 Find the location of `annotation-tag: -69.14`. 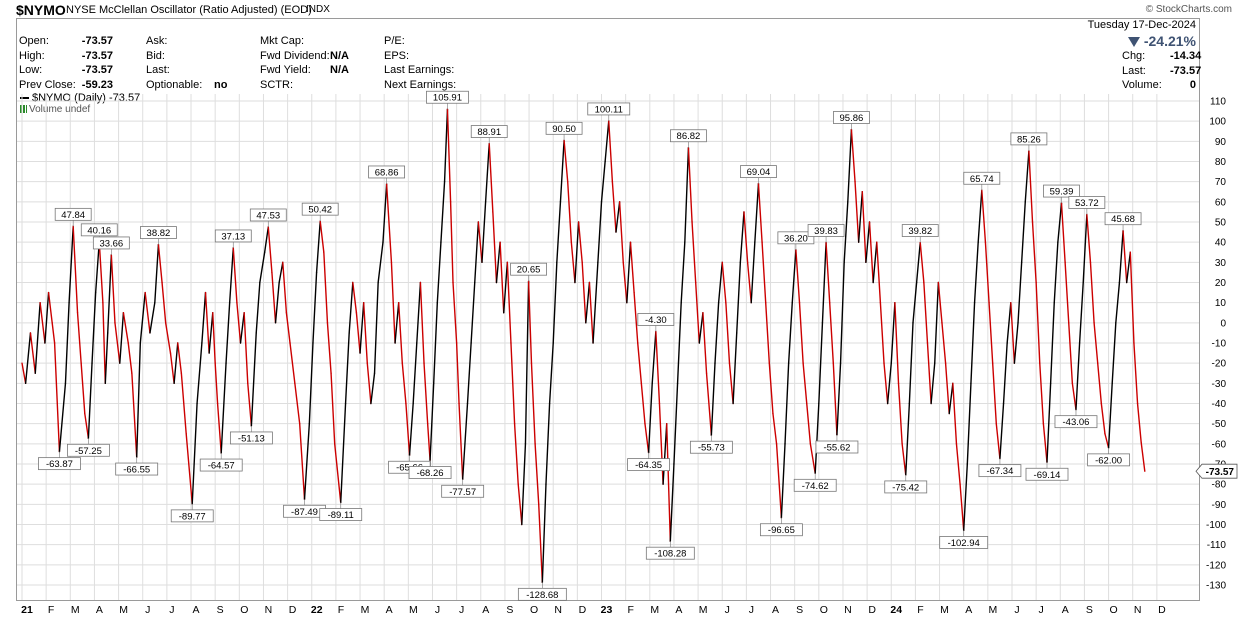

annotation-tag: -69.14 is located at coordinates (1047, 471).